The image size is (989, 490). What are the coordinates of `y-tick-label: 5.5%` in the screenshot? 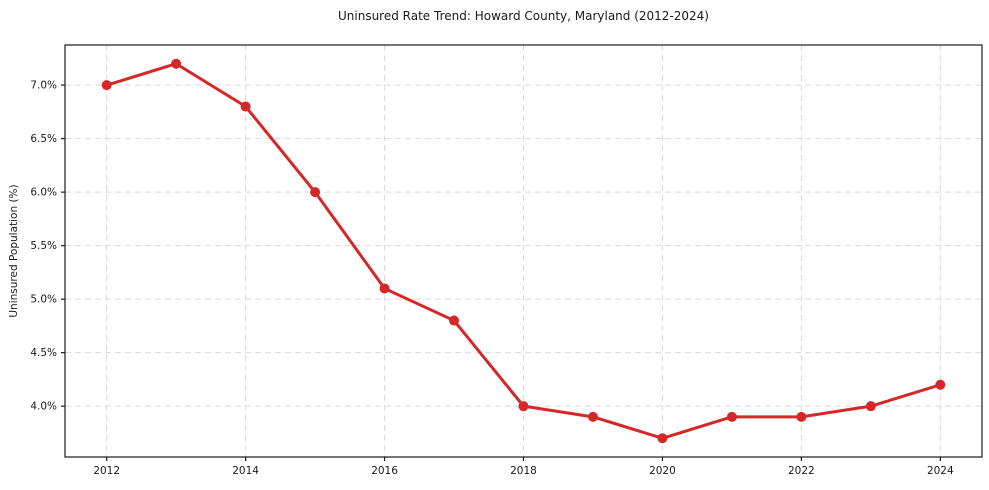 It's located at (43, 246).